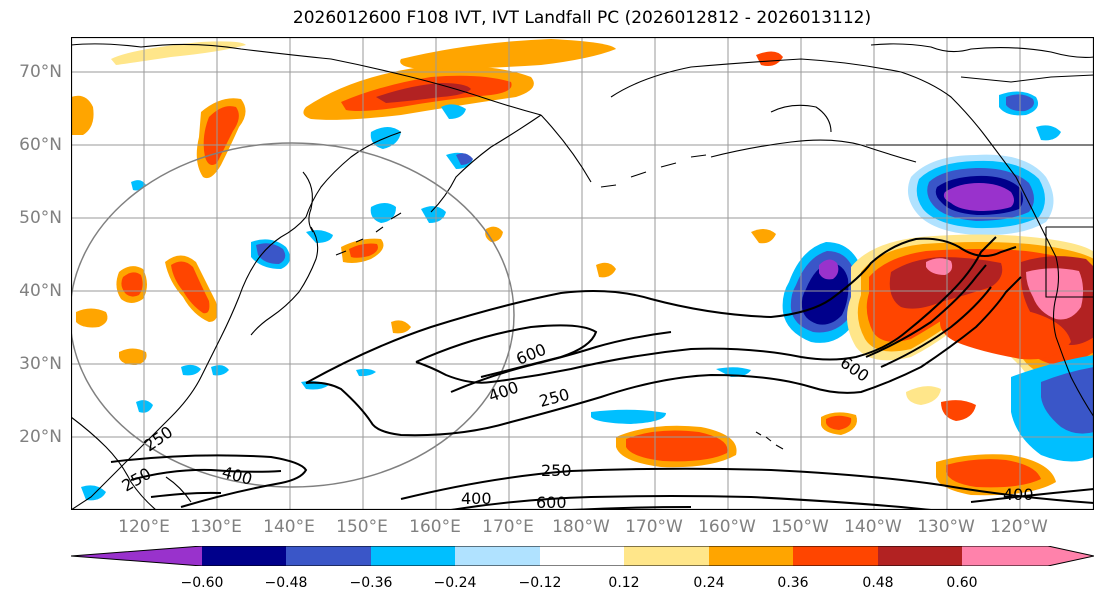  Describe the element at coordinates (508, 527) in the screenshot. I see `lon-label-170e: 170°E` at that location.